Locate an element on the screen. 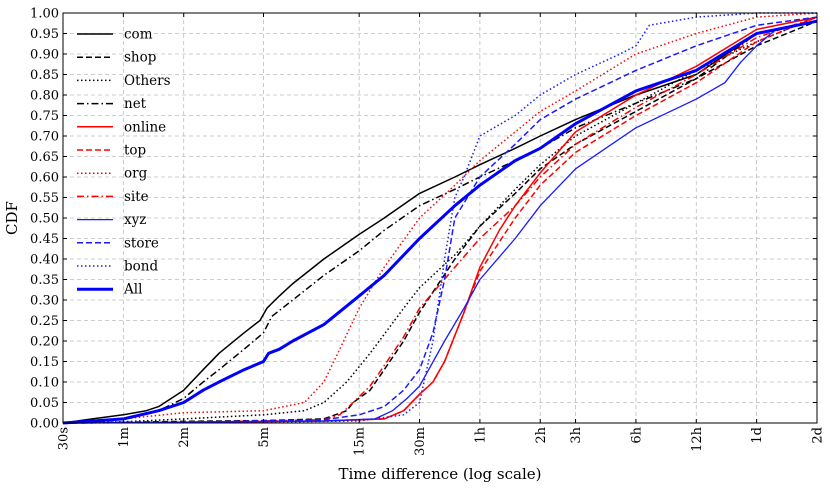 This screenshot has height=489, width=830. x-tick-label: 30s is located at coordinates (64, 438).